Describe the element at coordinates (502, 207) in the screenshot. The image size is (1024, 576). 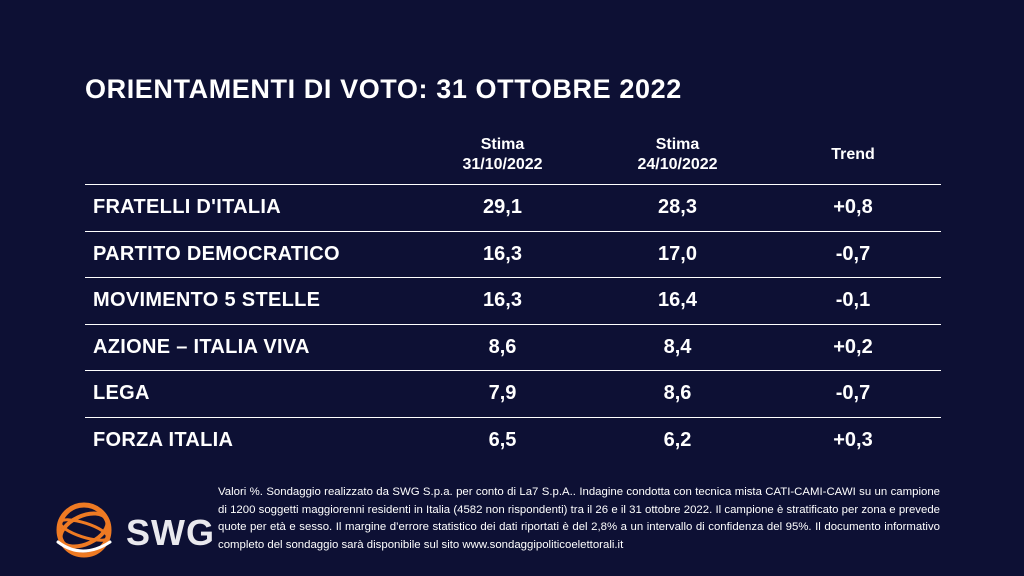
I see `stima-current-value: 29,1` at that location.